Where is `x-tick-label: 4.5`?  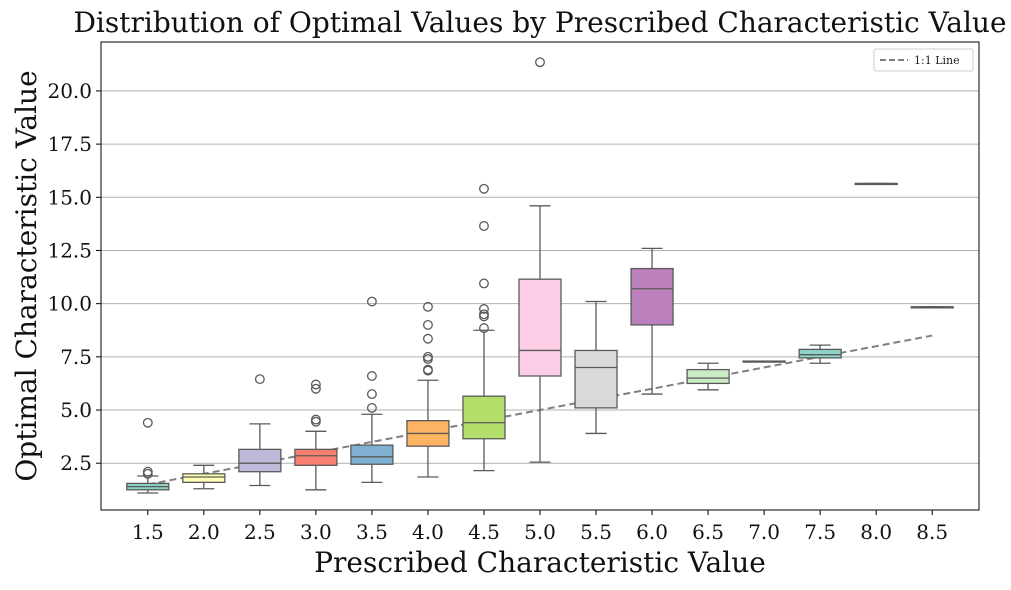 x-tick-label: 4.5 is located at coordinates (484, 532).